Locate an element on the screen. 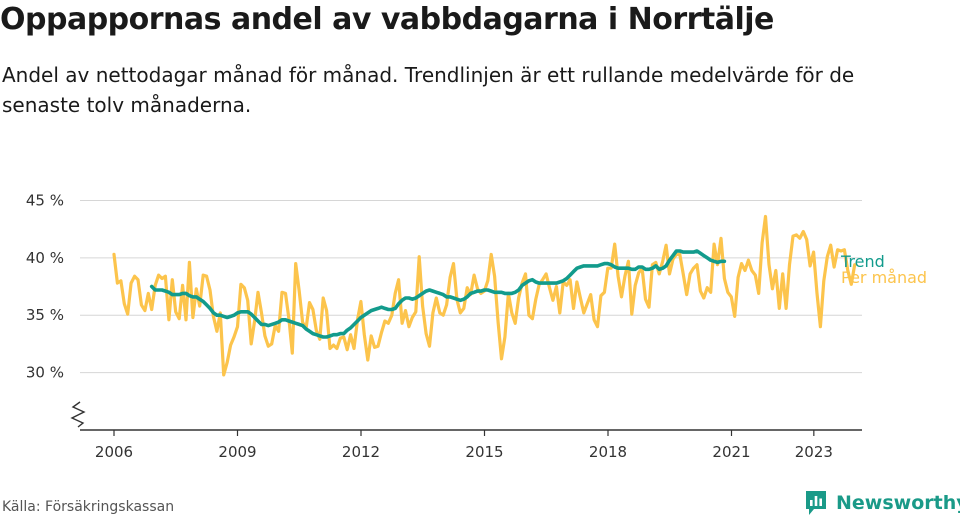 This screenshot has width=960, height=520. x-tick-label: 2021 is located at coordinates (731, 452).